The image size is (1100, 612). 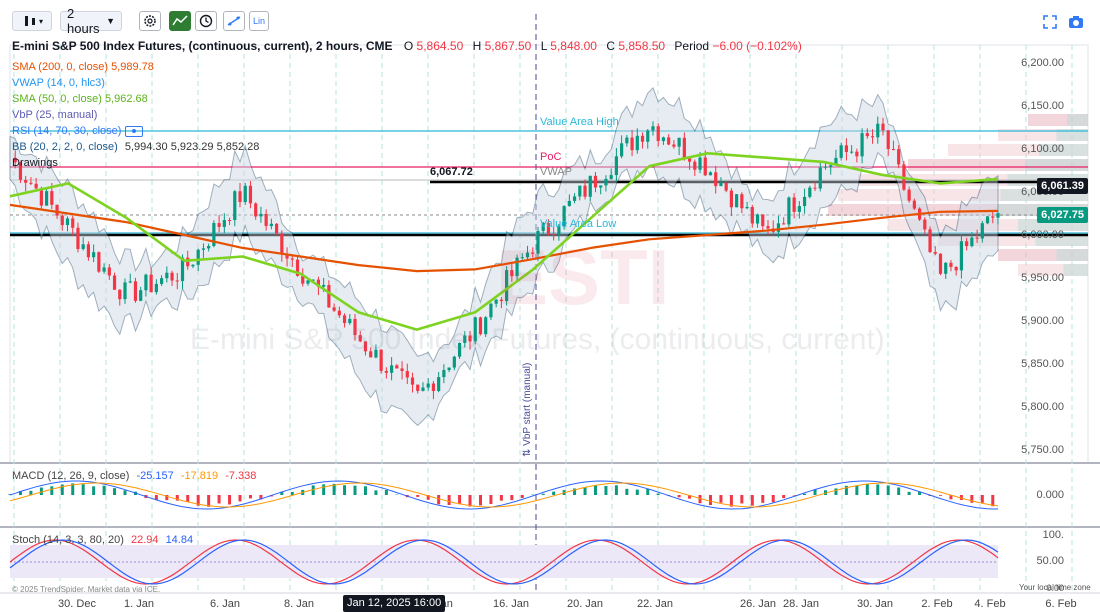 I want to click on price-tick: 5,900.00, so click(x=1042, y=321).